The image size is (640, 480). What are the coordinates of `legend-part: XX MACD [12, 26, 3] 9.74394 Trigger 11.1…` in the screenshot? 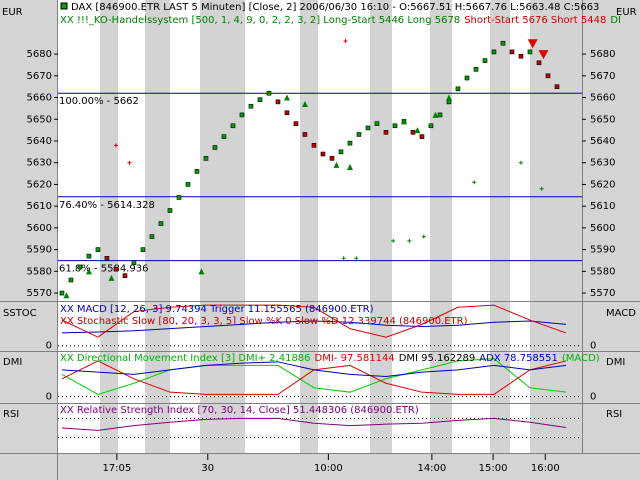 It's located at (217, 309).